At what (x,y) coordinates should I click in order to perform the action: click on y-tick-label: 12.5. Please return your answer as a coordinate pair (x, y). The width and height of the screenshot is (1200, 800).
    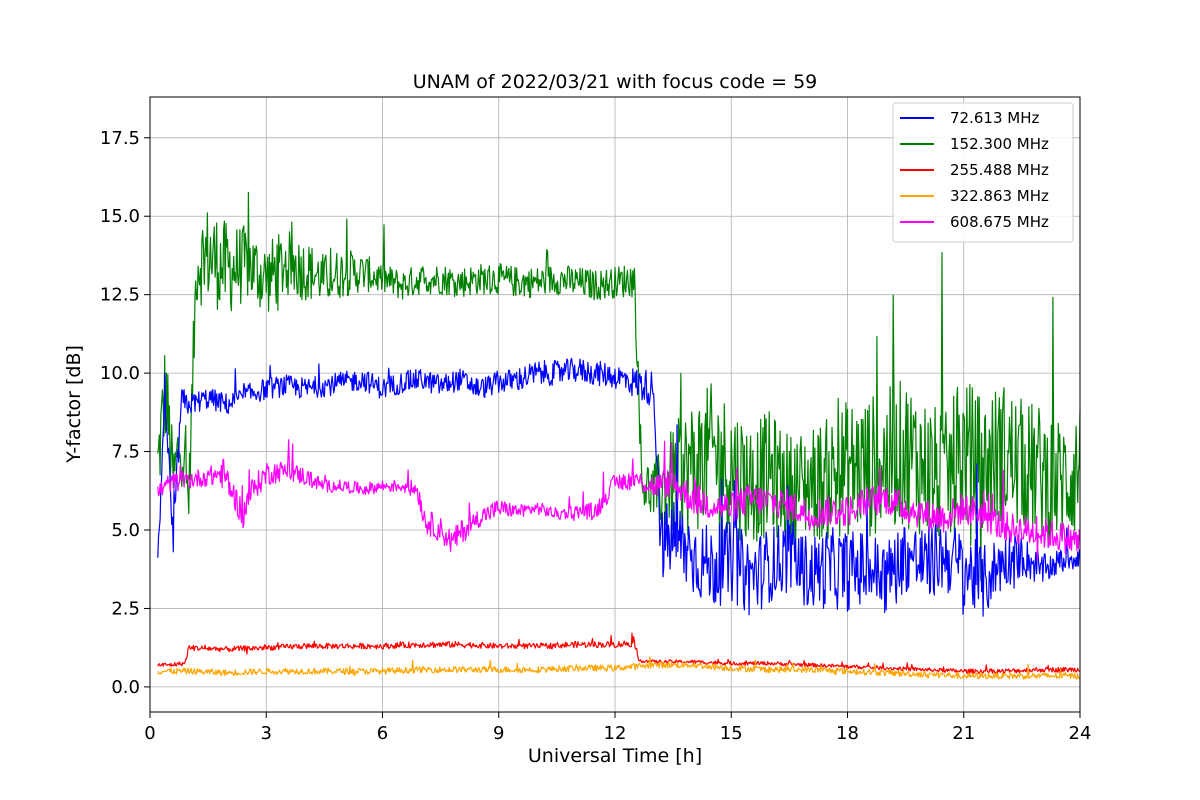
    Looking at the image, I should click on (120, 295).